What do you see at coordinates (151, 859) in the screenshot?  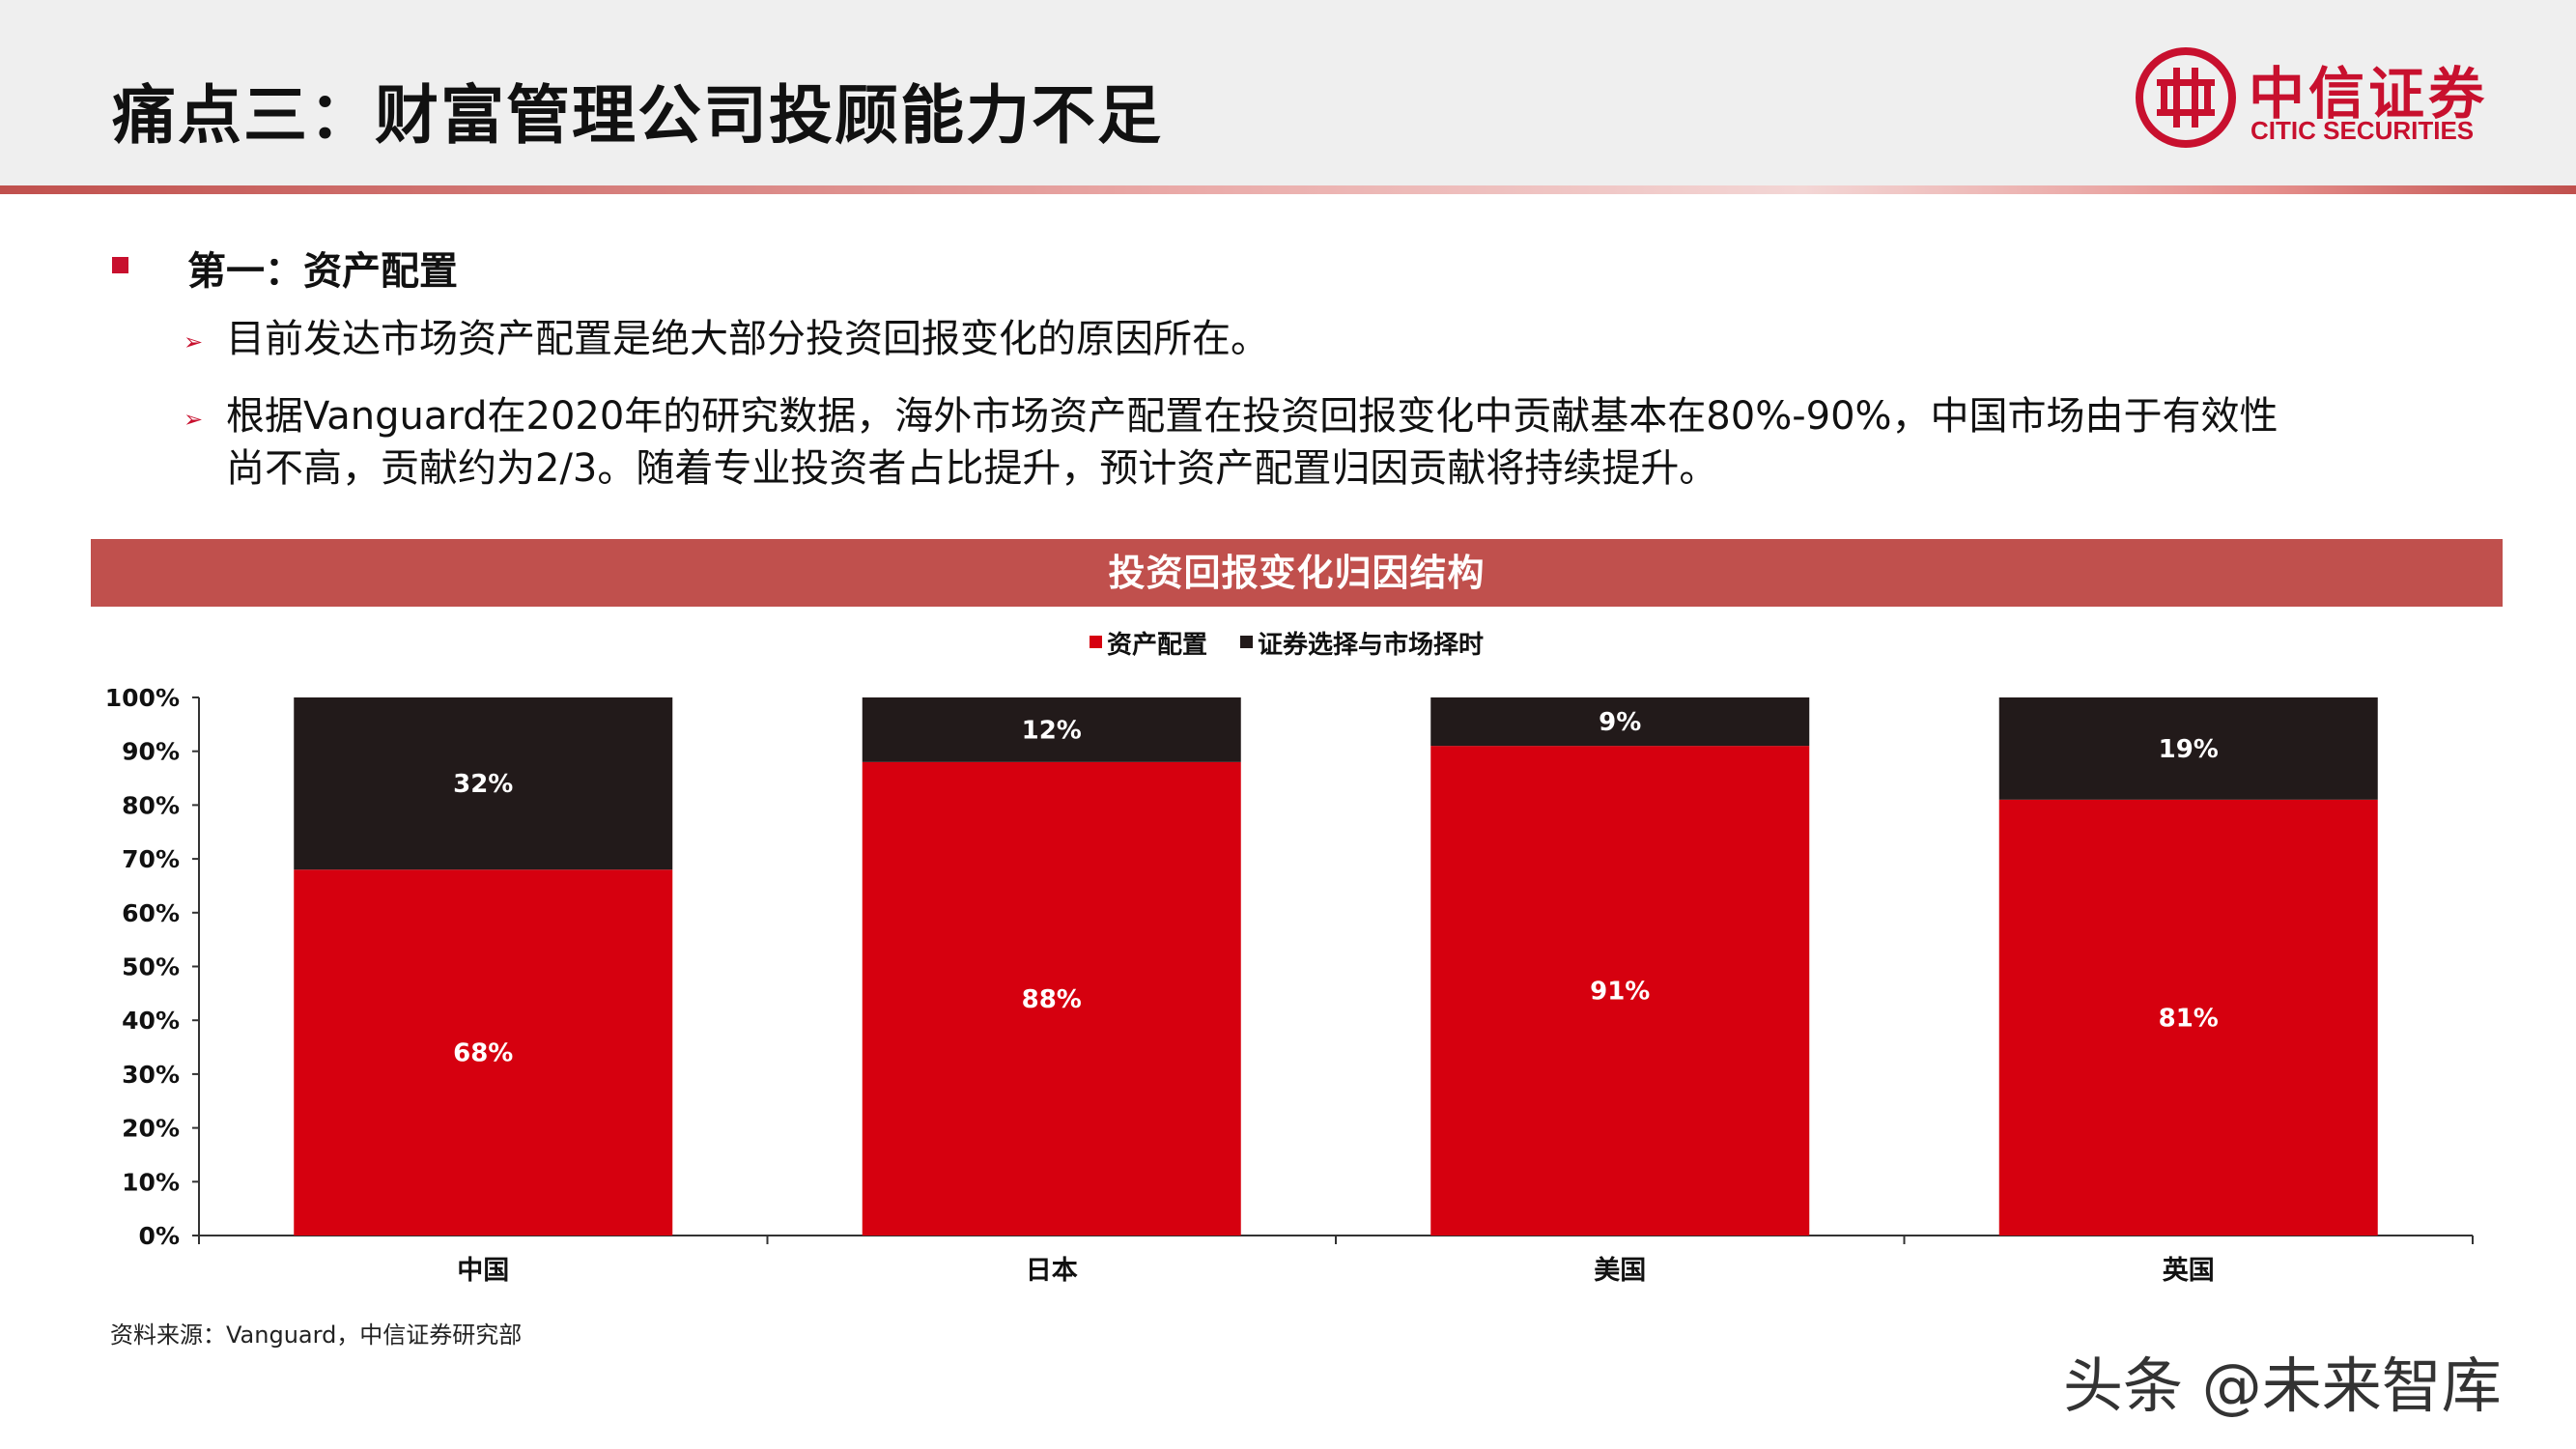 I see `y-tick-label: 70%` at bounding box center [151, 859].